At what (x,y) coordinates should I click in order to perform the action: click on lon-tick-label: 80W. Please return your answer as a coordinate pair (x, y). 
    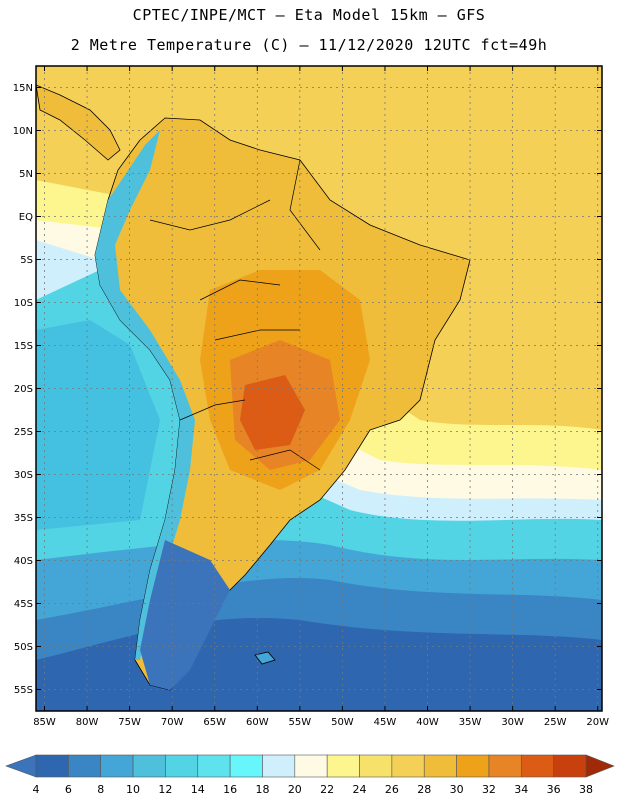
    Looking at the image, I should click on (87, 722).